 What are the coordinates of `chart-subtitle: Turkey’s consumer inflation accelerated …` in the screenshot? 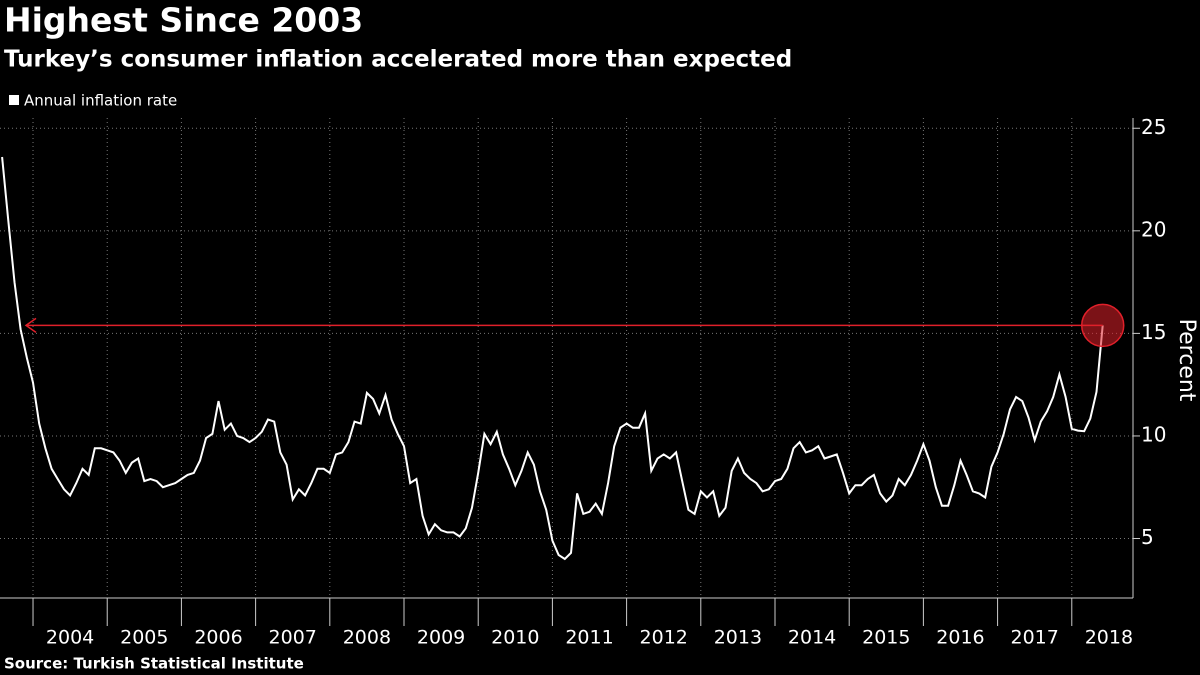 It's located at (398, 60).